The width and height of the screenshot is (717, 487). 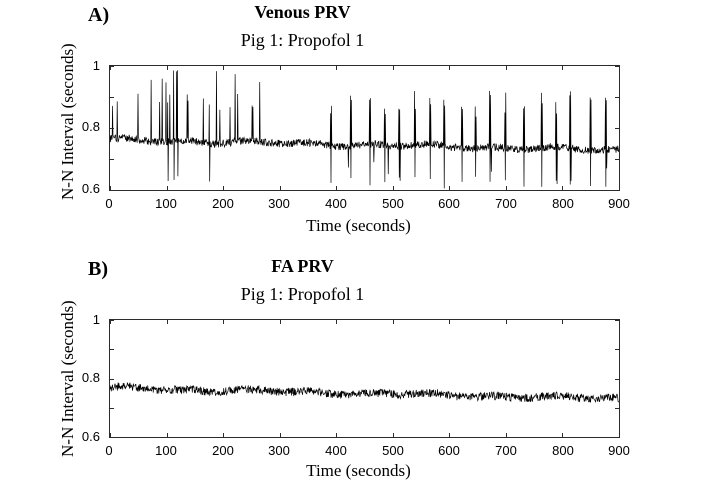 What do you see at coordinates (358, 225) in the screenshot?
I see `panel-a-xlabel: Time (seconds)` at bounding box center [358, 225].